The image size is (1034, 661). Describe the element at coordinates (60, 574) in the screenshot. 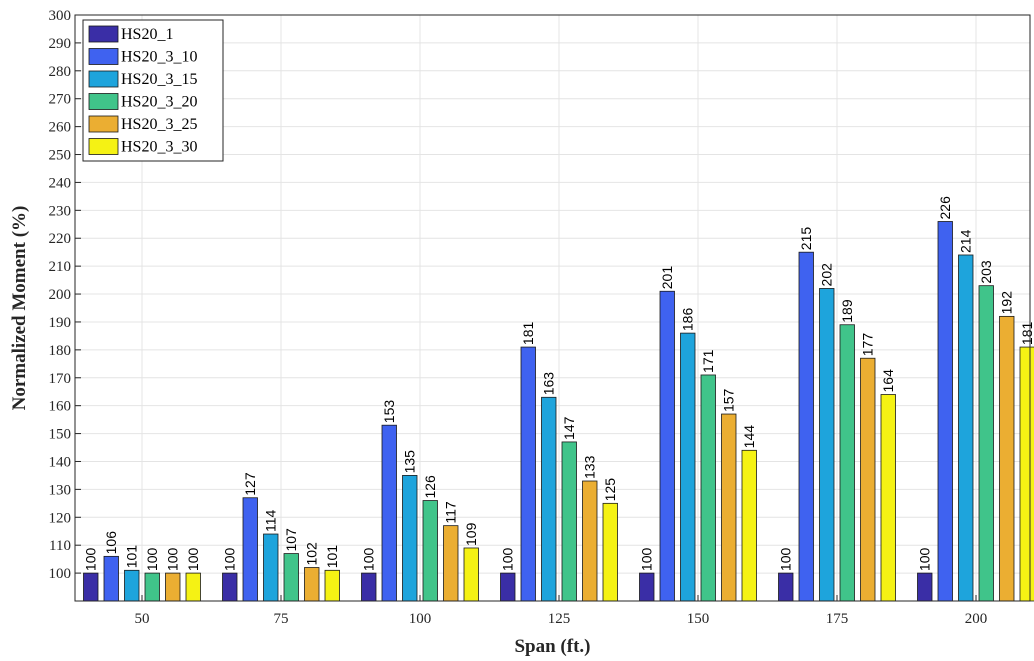

I see `y-tick-label: 100` at that location.